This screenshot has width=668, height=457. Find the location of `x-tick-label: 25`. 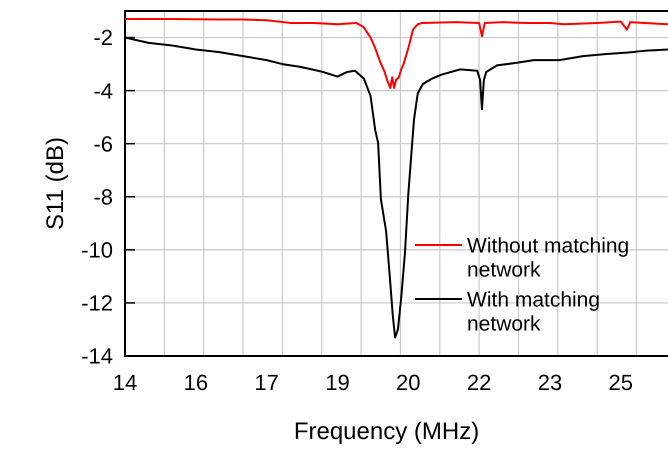

x-tick-label: 25 is located at coordinates (621, 382).